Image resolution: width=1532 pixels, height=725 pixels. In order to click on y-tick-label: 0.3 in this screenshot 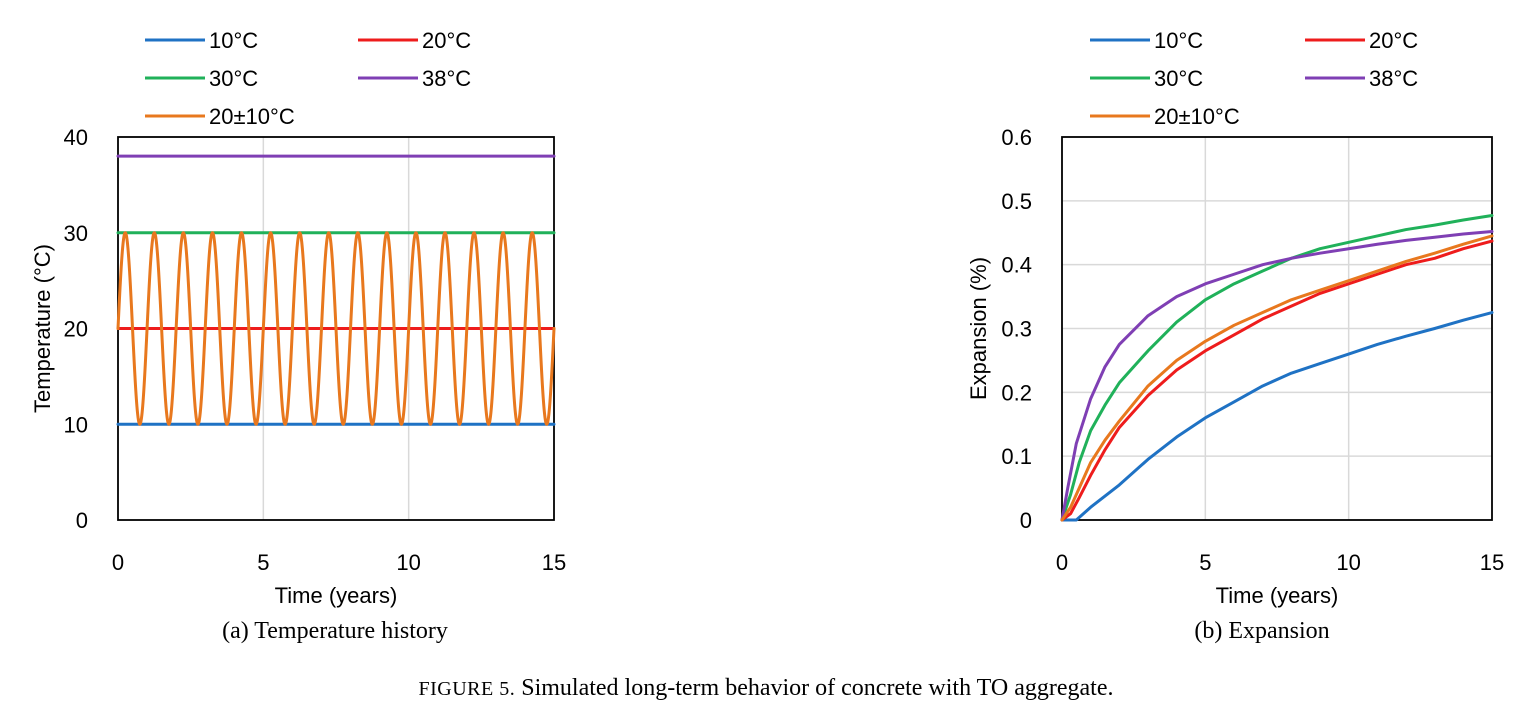, I will do `click(1016, 329)`.